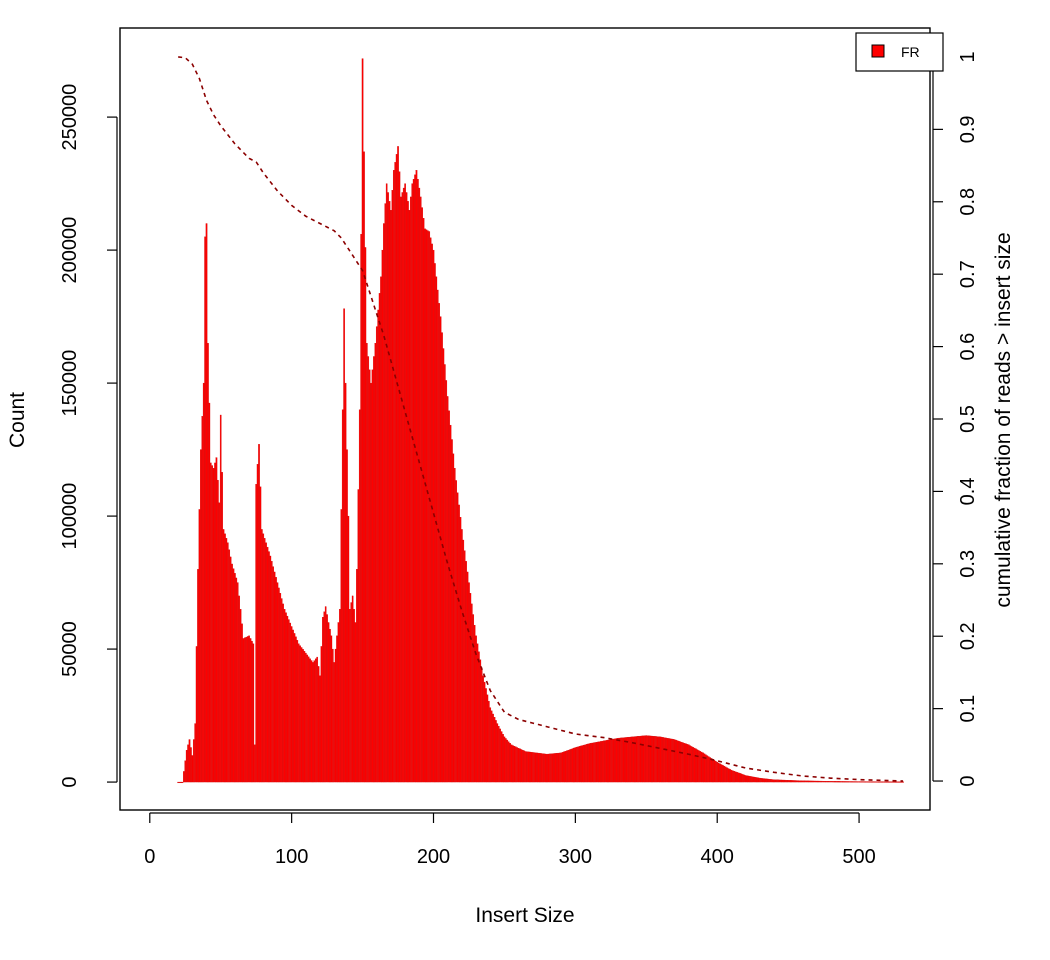  Describe the element at coordinates (717, 857) in the screenshot. I see `x-tick-label: 400` at that location.